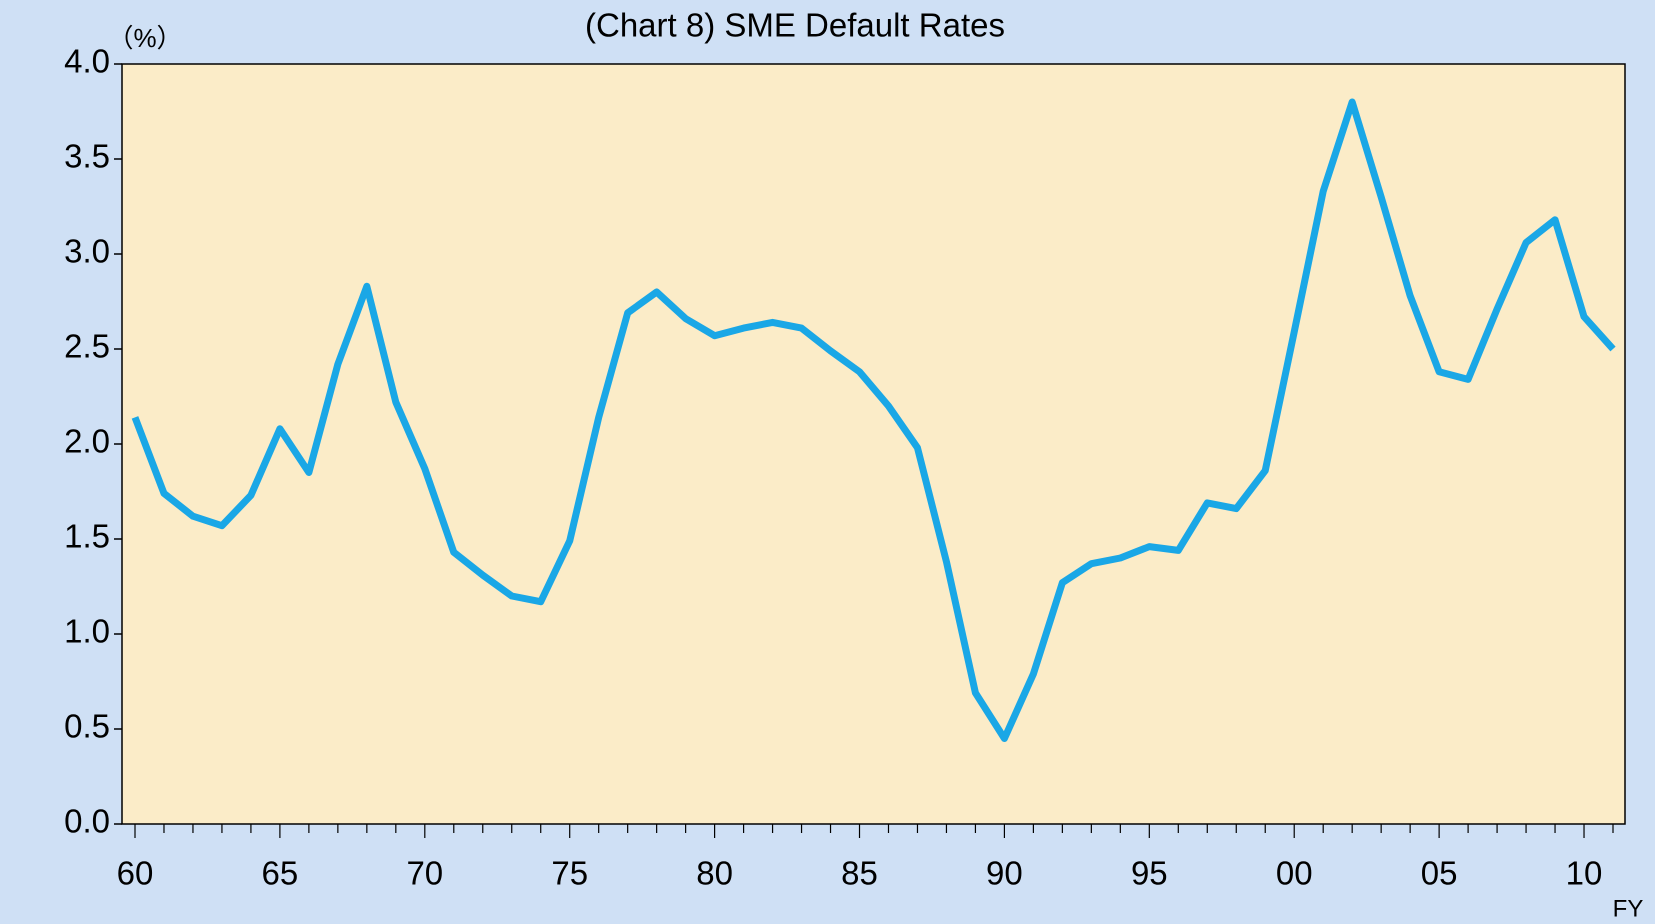 The image size is (1655, 924). Describe the element at coordinates (87, 726) in the screenshot. I see `y-tick-label: 0.5` at that location.